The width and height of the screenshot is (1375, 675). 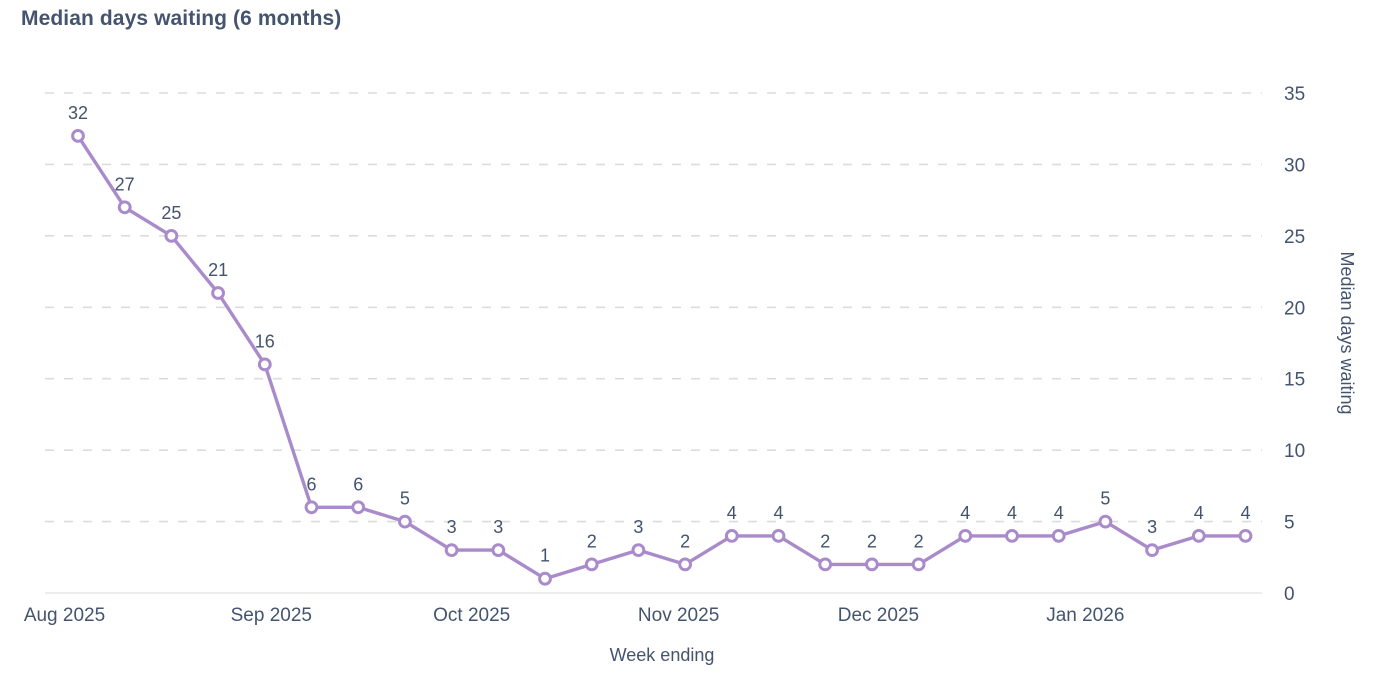 What do you see at coordinates (1289, 594) in the screenshot?
I see `y-tick-label: 0` at bounding box center [1289, 594].